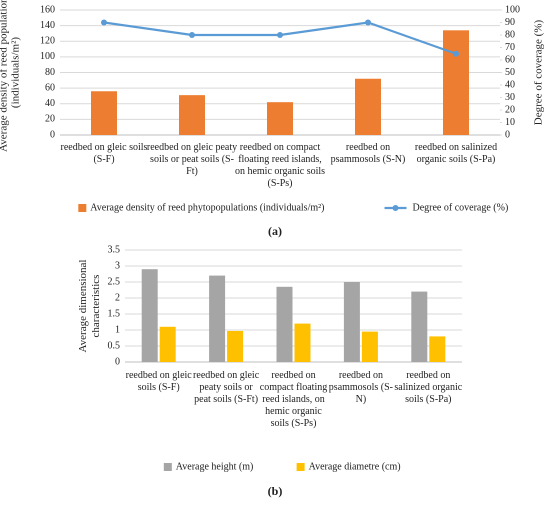  Describe the element at coordinates (215, 466) in the screenshot. I see `legend-label: Average height (m)` at that location.